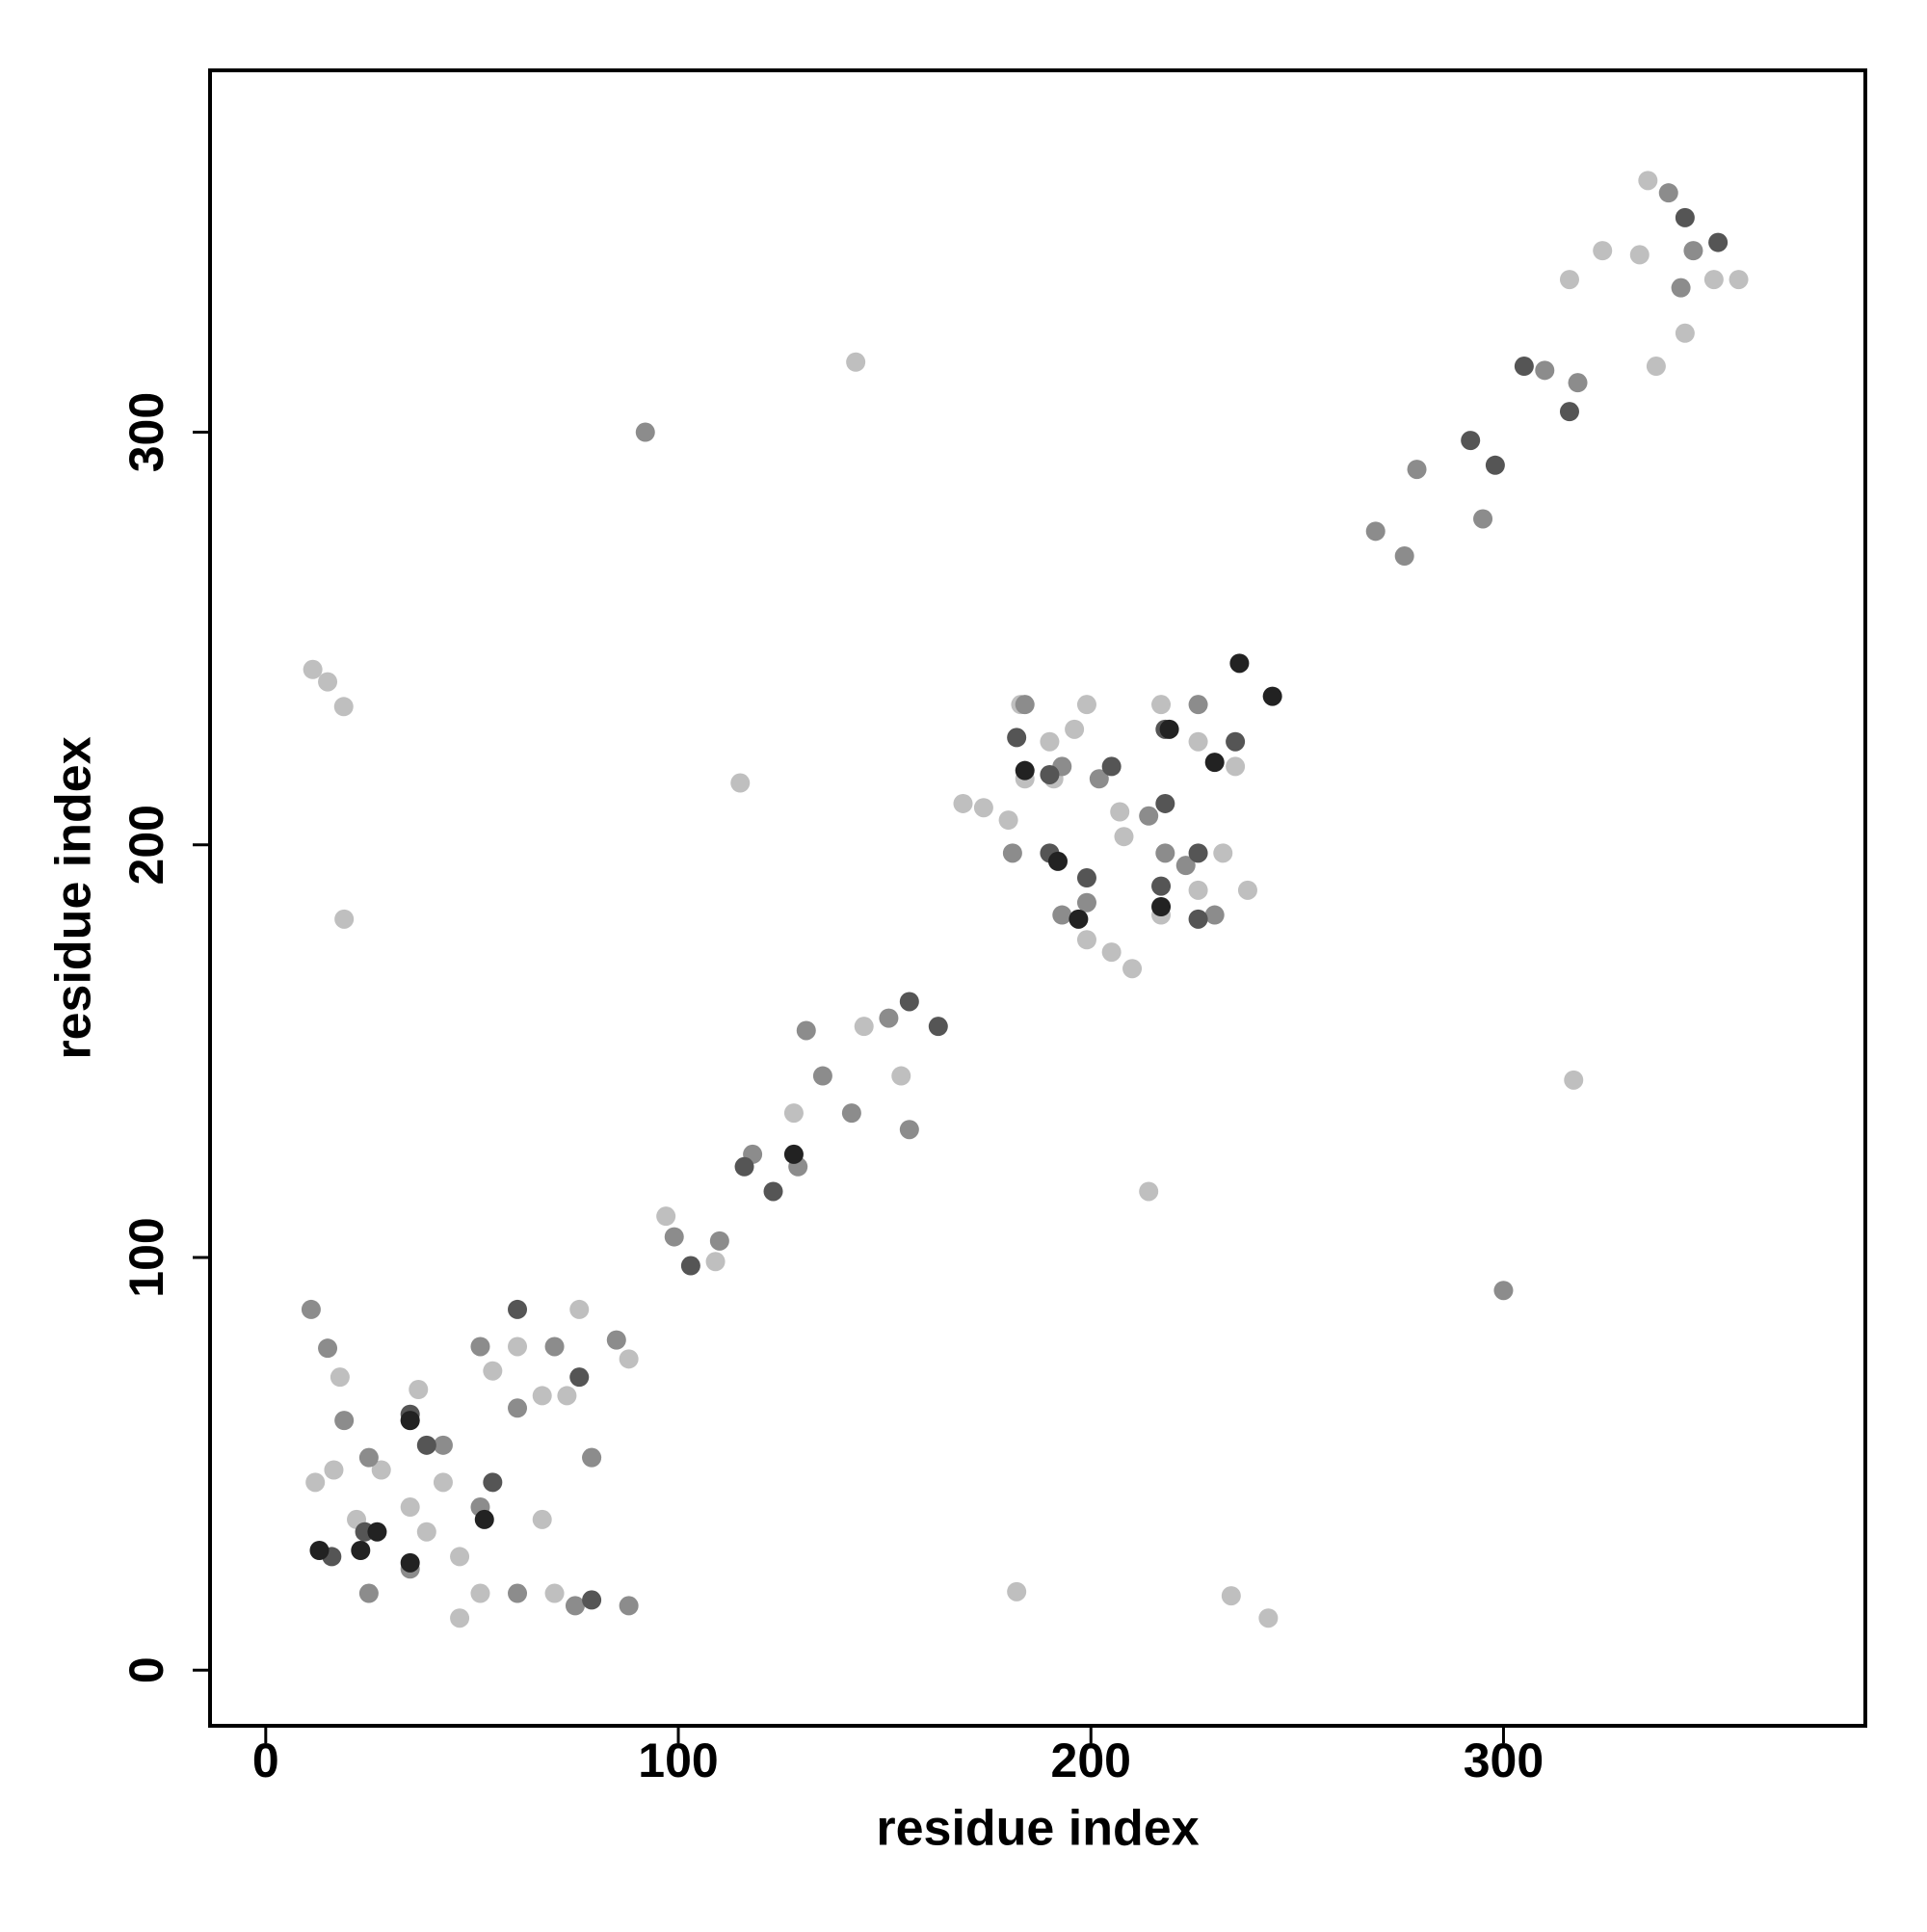  Describe the element at coordinates (1504, 1760) in the screenshot. I see `x-tick-label: 300` at that location.